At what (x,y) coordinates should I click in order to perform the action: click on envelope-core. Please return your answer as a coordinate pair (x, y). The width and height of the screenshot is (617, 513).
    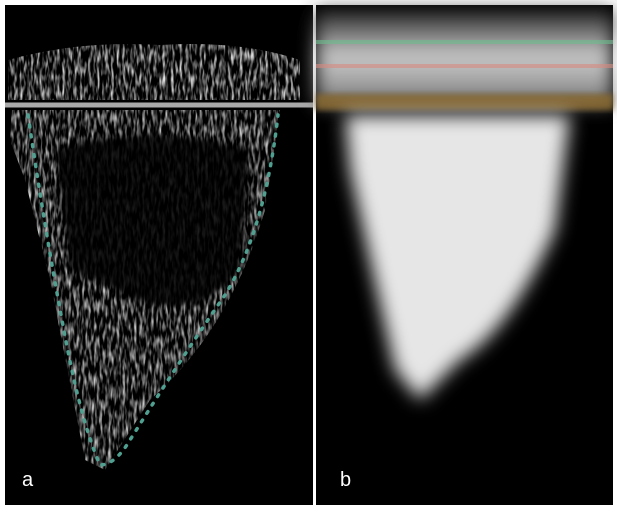
    Looking at the image, I should click on (152, 220).